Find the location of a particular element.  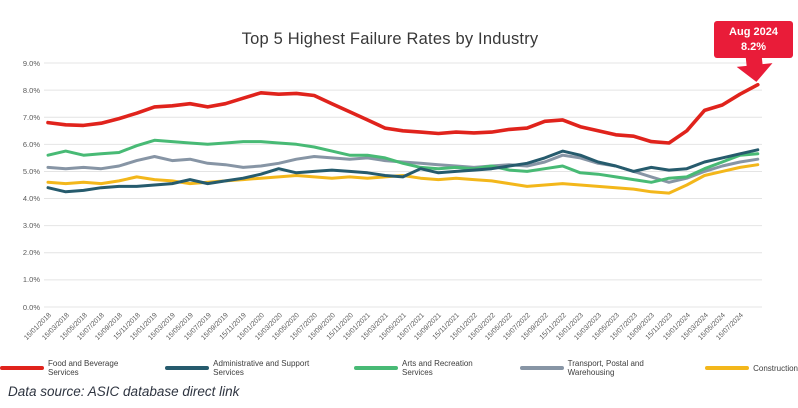

y-tick-label: 3.0% is located at coordinates (31, 226).